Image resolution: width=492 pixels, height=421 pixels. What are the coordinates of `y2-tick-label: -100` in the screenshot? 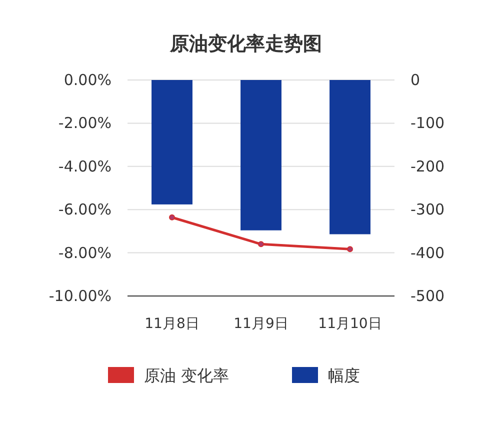 It's located at (427, 123).